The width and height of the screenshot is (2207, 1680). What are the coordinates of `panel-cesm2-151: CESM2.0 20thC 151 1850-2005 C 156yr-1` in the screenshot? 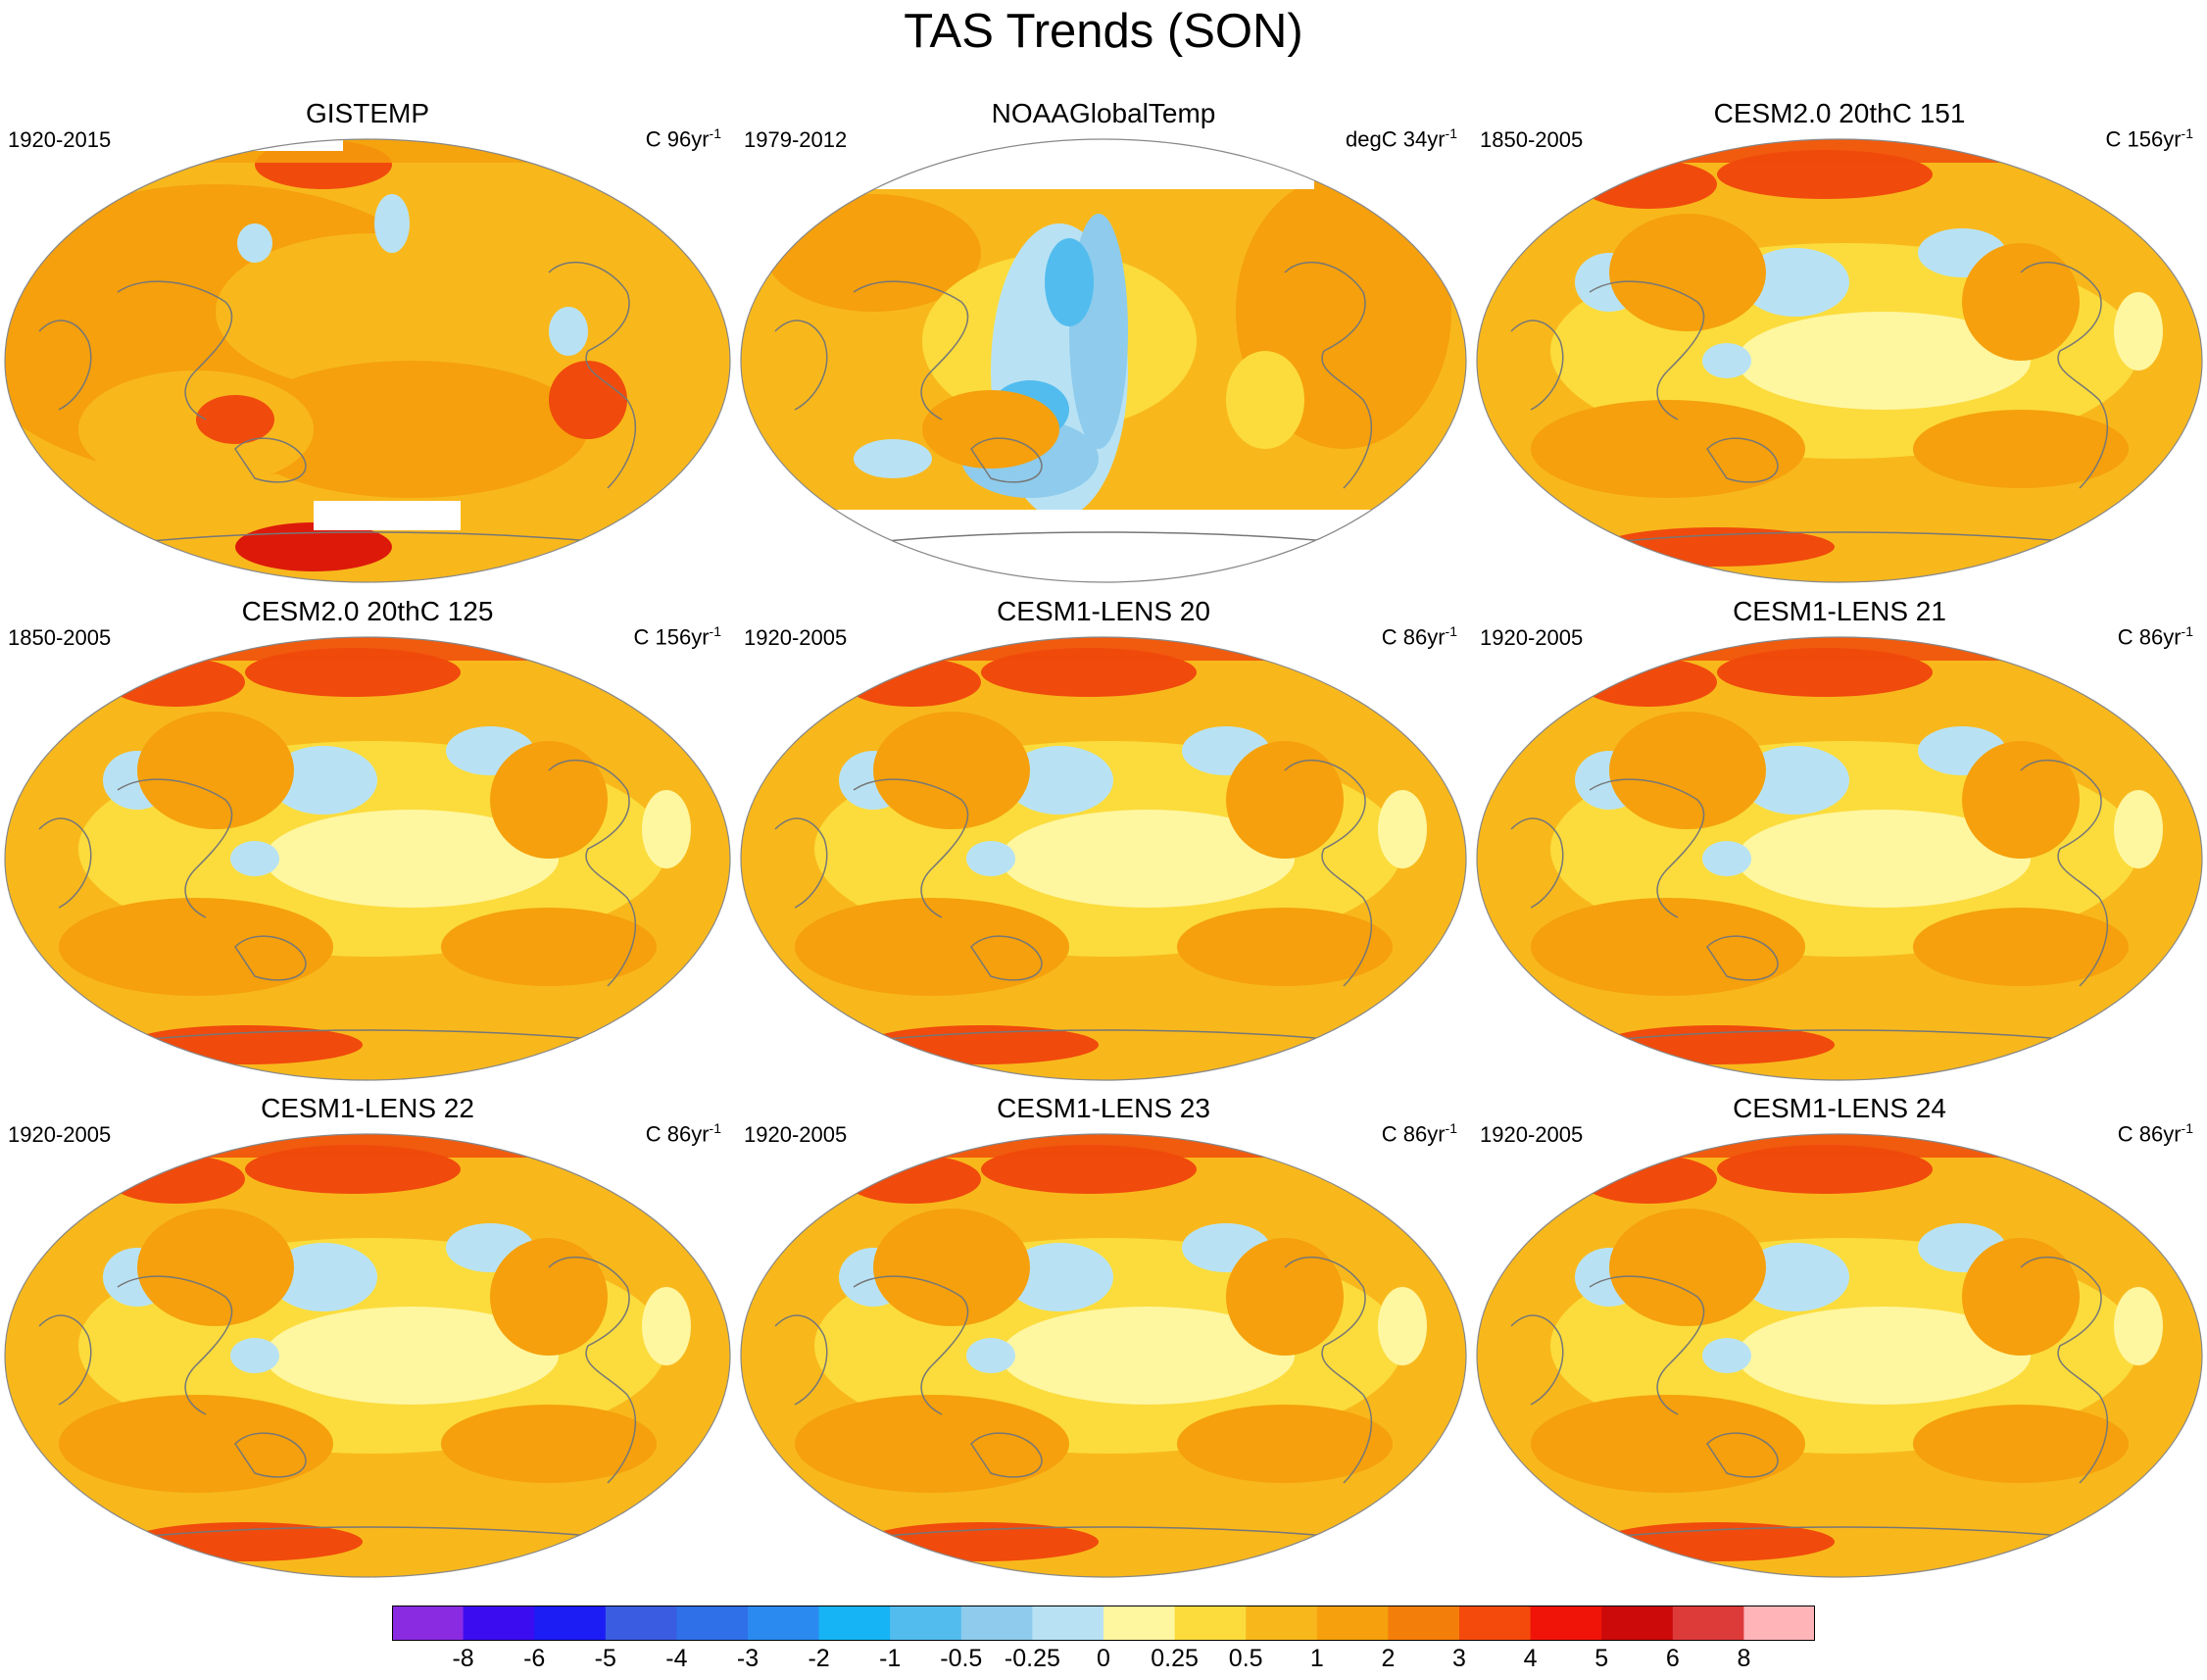 It's located at (1839, 341).